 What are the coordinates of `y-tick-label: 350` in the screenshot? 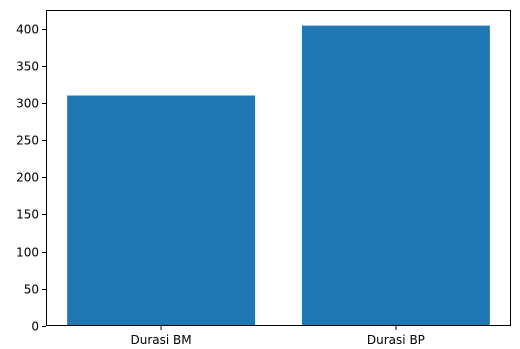 It's located at (27, 67).